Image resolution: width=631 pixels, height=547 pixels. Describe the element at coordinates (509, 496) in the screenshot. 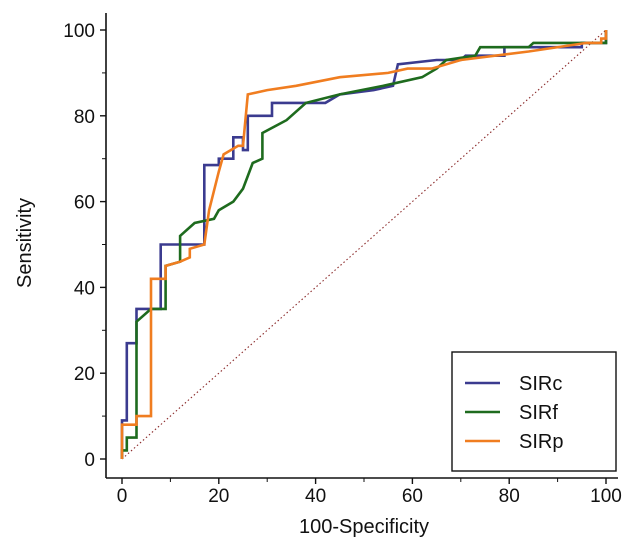

I see `x-tick-label: 80` at that location.